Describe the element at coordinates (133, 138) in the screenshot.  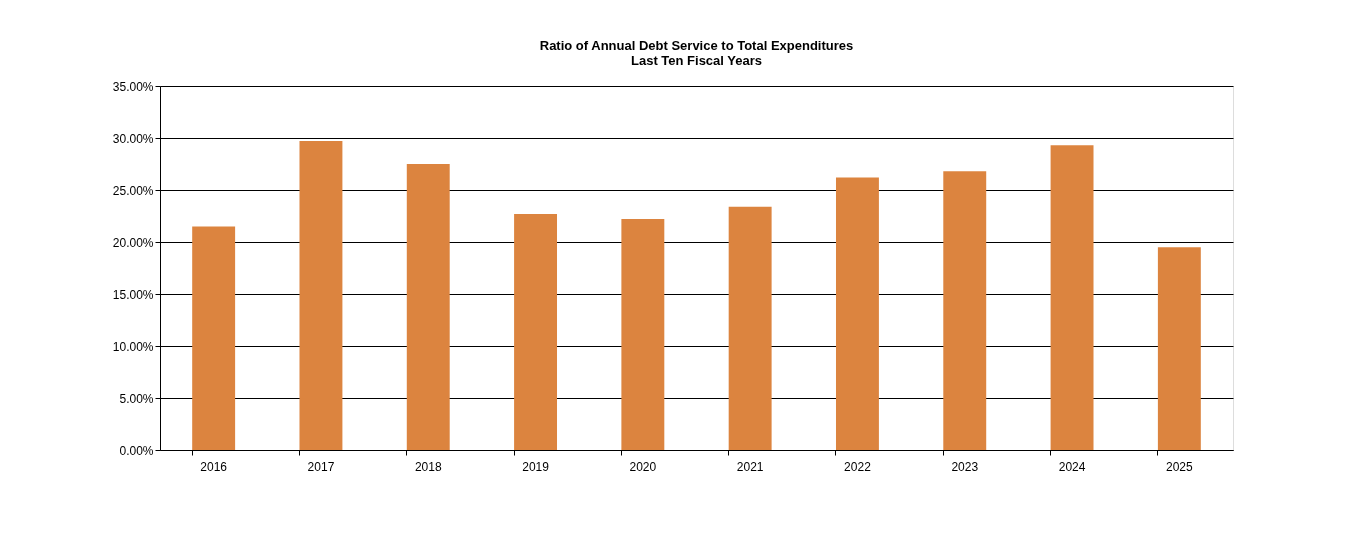
I see `y-tick-label: 30.00%` at that location.